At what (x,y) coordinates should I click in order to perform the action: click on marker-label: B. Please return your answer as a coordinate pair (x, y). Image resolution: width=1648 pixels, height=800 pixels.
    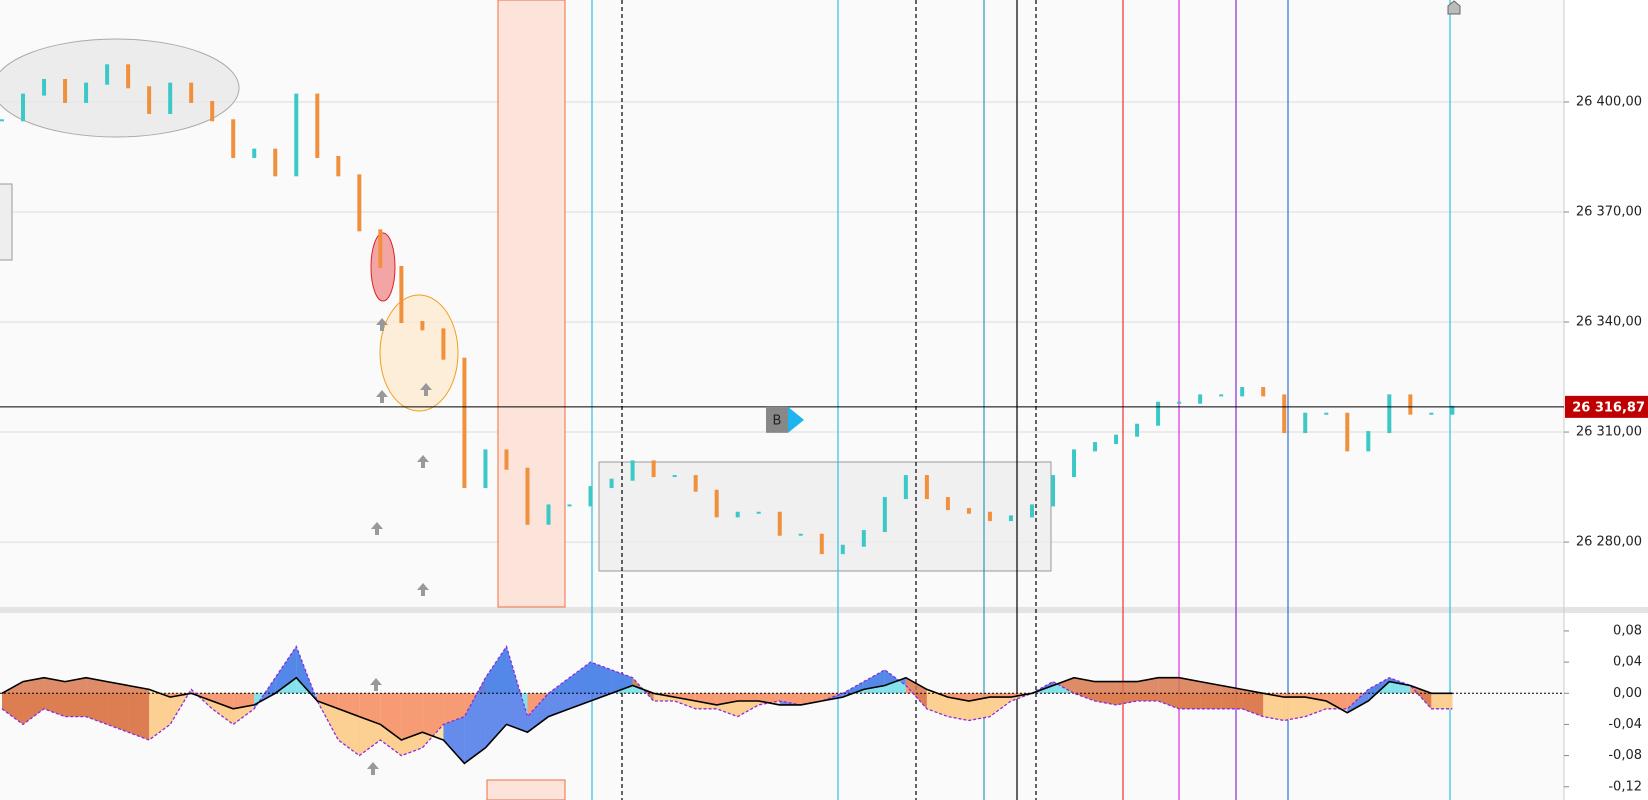
    Looking at the image, I should click on (777, 420).